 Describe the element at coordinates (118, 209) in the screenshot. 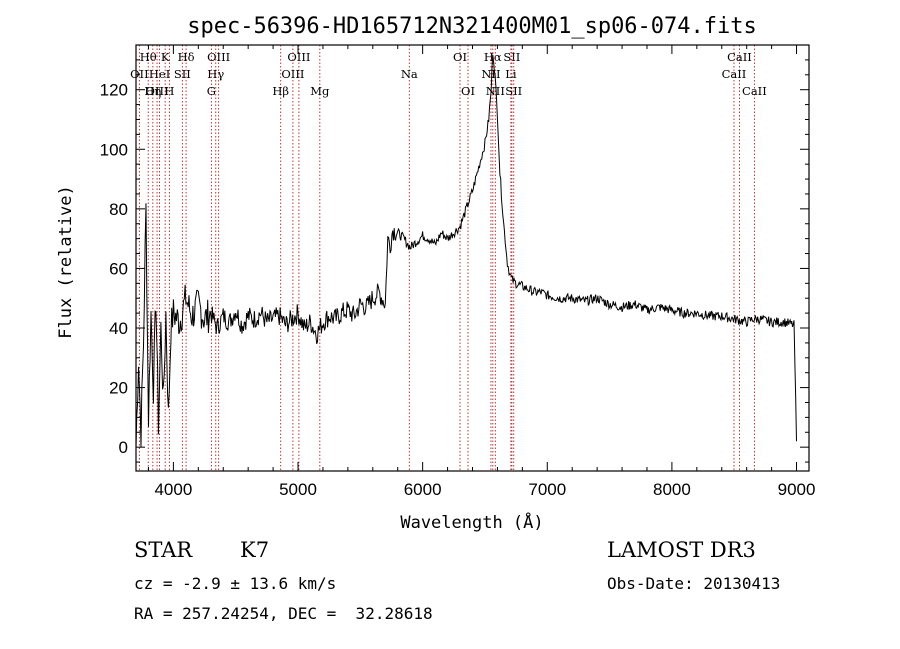

I see `y-tick-label: 80` at that location.